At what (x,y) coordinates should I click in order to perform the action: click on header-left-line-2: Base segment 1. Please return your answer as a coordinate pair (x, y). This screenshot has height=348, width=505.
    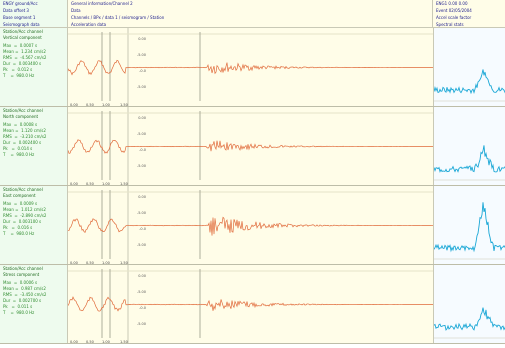
    Looking at the image, I should click on (33, 18).